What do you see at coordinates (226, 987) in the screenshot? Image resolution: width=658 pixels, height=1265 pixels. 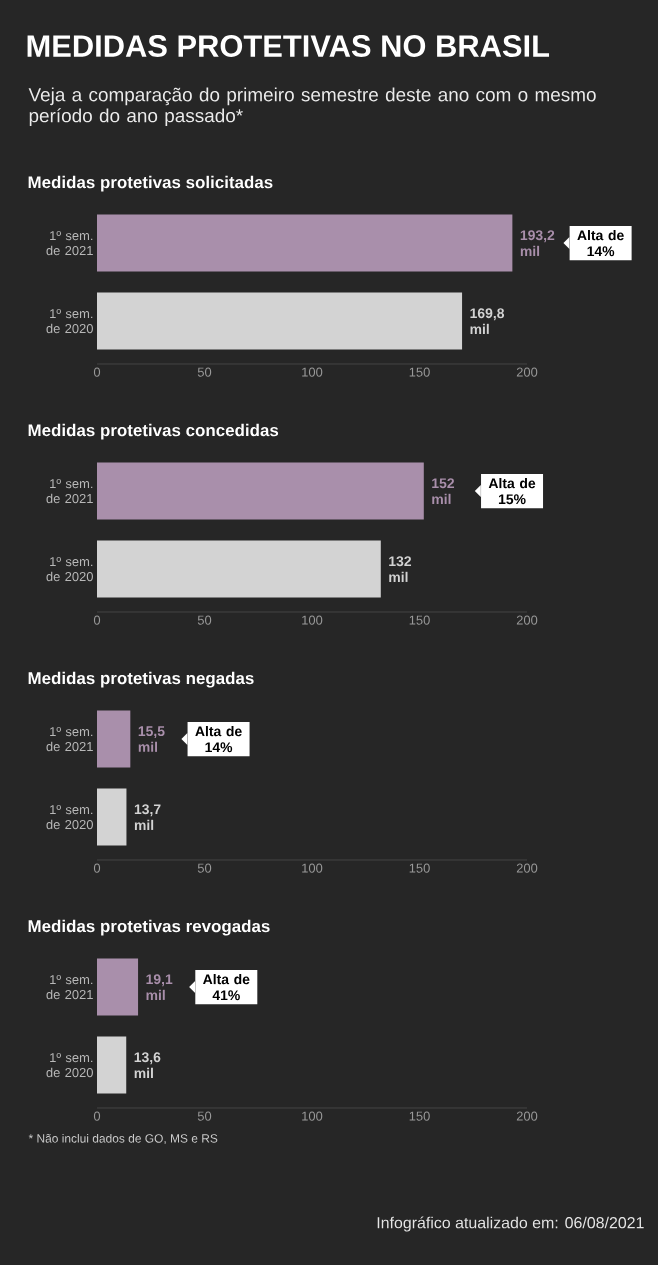 I see `annotation: Alta de 41%` at bounding box center [226, 987].